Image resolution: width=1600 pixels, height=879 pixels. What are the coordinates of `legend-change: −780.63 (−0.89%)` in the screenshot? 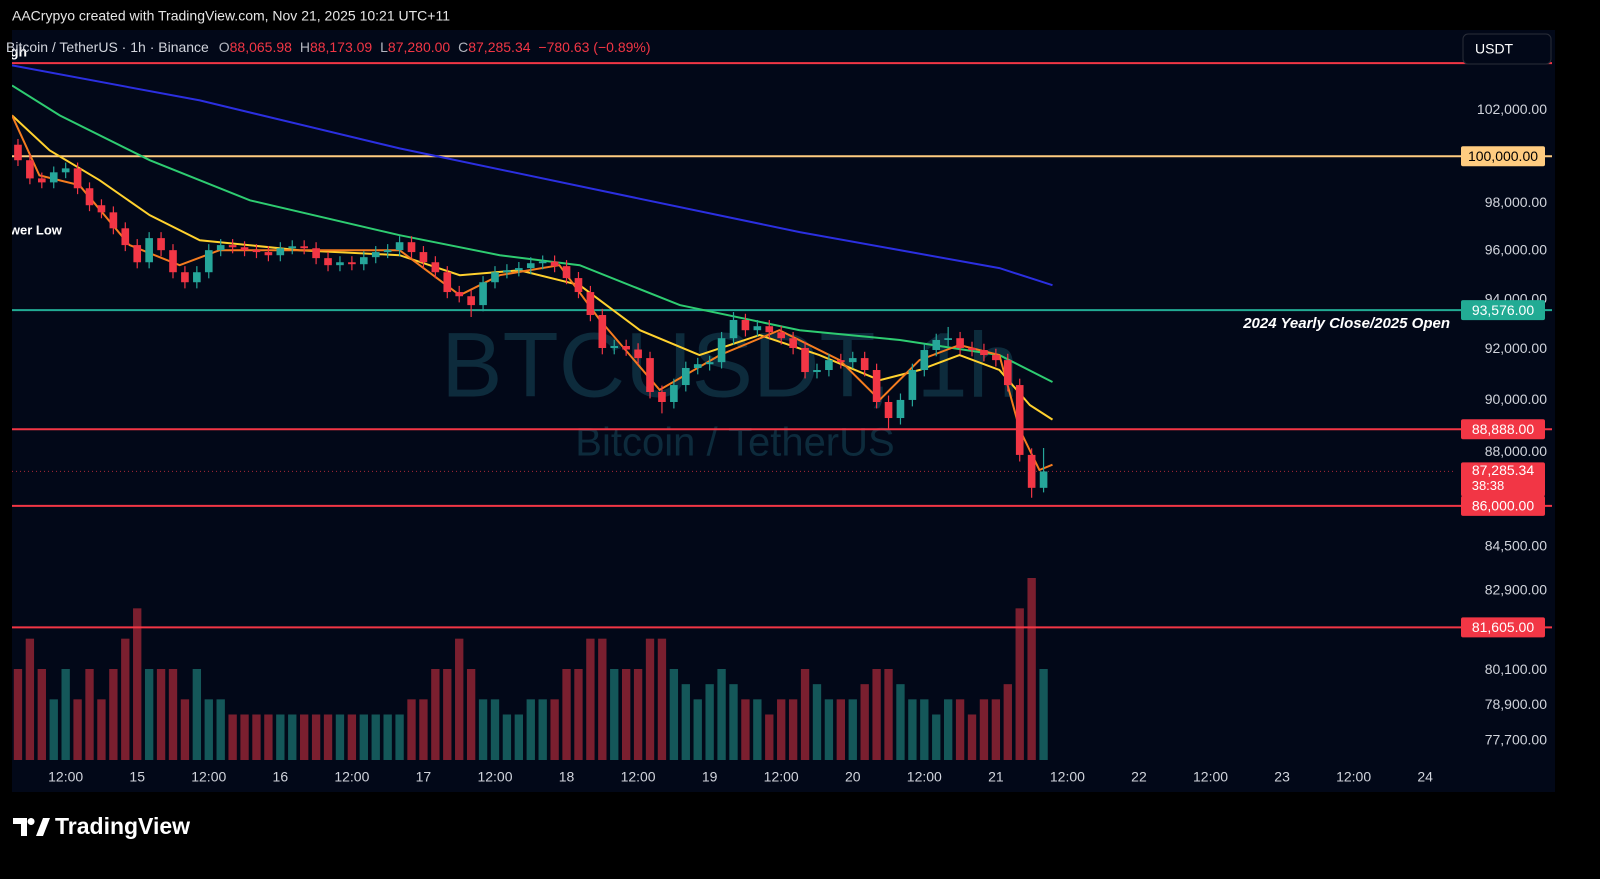 It's located at (594, 47).